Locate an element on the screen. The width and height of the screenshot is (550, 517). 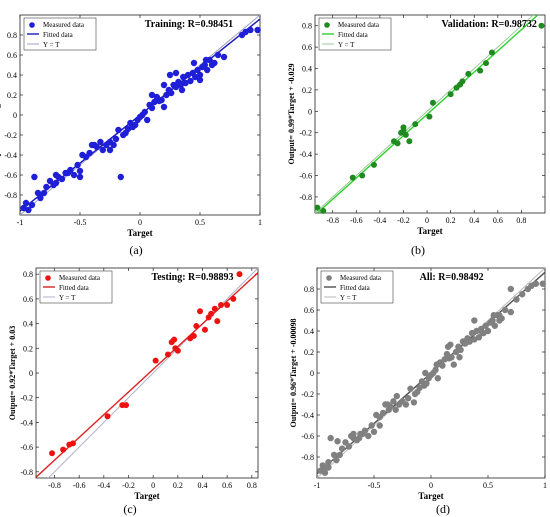
y-axis-label: Output= 0.96*Target + -0.00098 is located at coordinates (293, 372).